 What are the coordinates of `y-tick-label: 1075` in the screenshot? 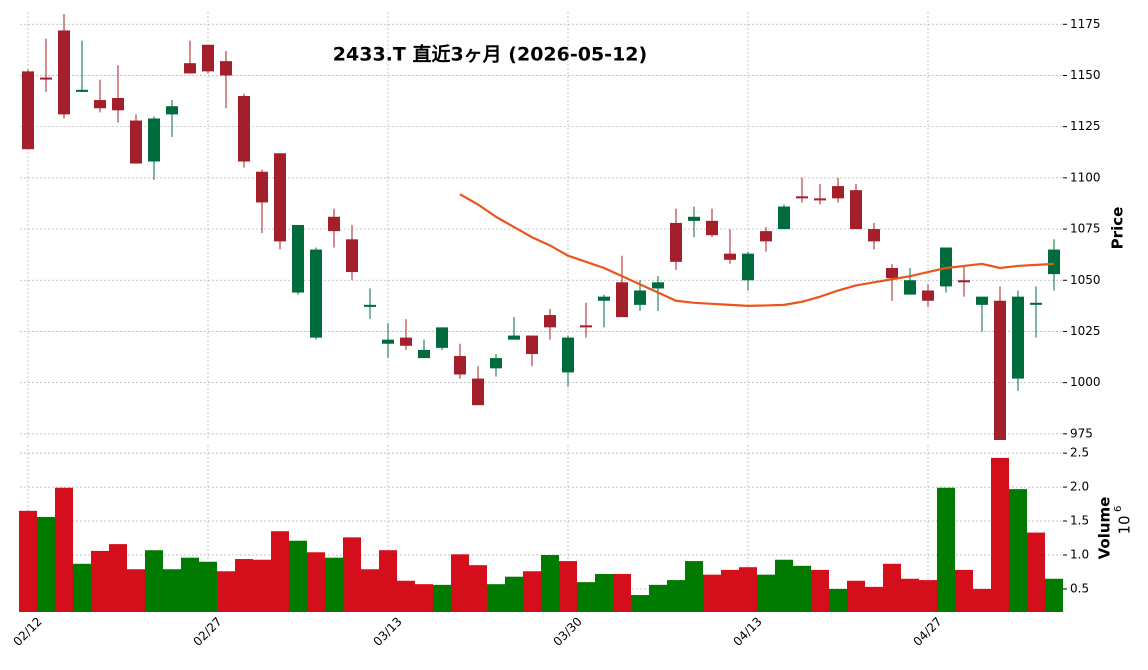 It's located at (1085, 229).